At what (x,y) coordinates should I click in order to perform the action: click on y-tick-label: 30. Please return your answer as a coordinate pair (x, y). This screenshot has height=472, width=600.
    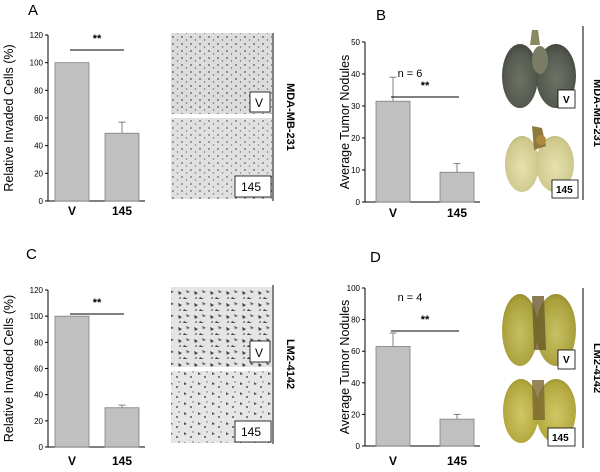
    Looking at the image, I should click on (355, 106).